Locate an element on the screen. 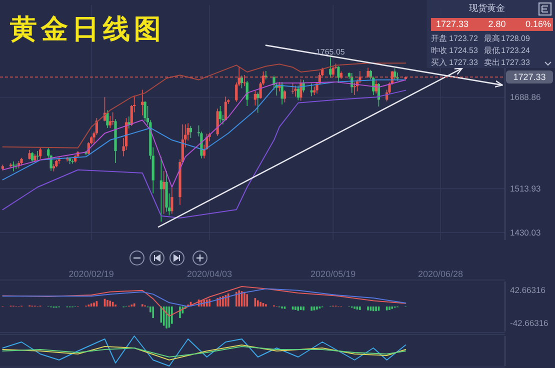 This screenshot has height=368, width=555. annotation: 买入 is located at coordinates (439, 62).